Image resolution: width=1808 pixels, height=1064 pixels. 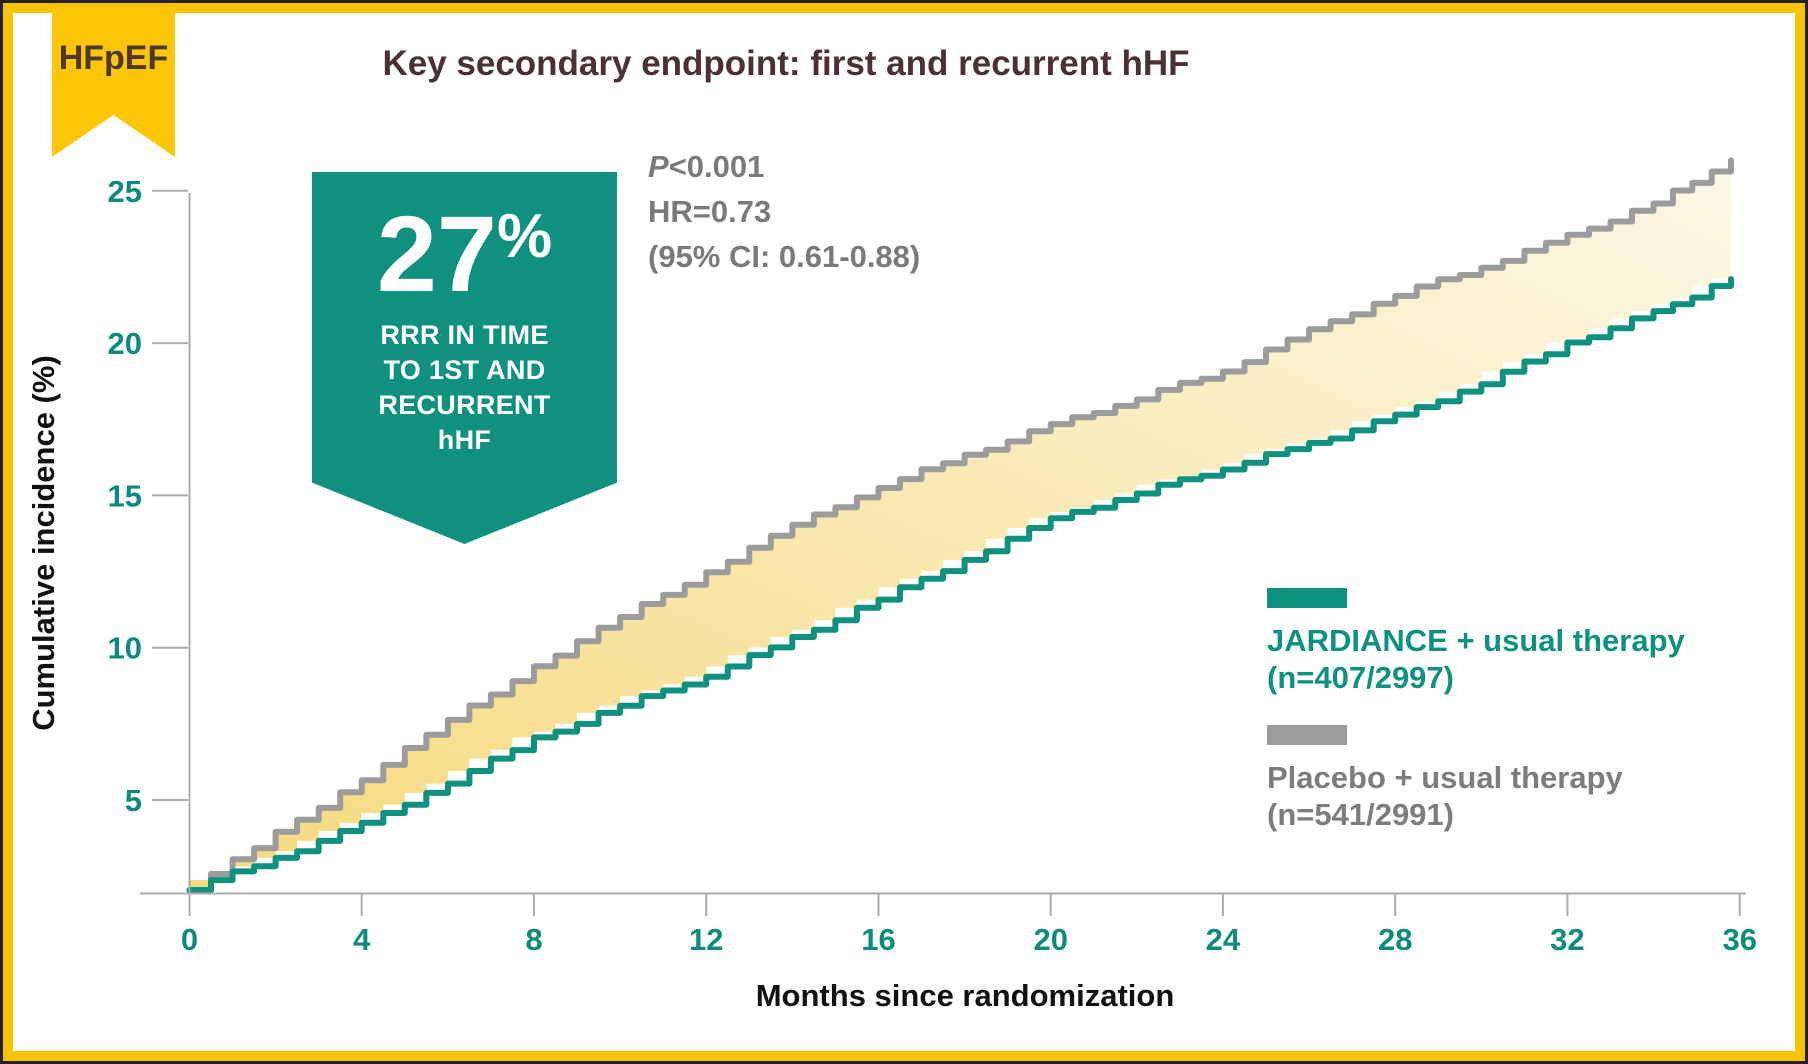 I want to click on rrr-caption: RRR IN TIME TO 1ST AND RECURRENT hHF, so click(x=464, y=388).